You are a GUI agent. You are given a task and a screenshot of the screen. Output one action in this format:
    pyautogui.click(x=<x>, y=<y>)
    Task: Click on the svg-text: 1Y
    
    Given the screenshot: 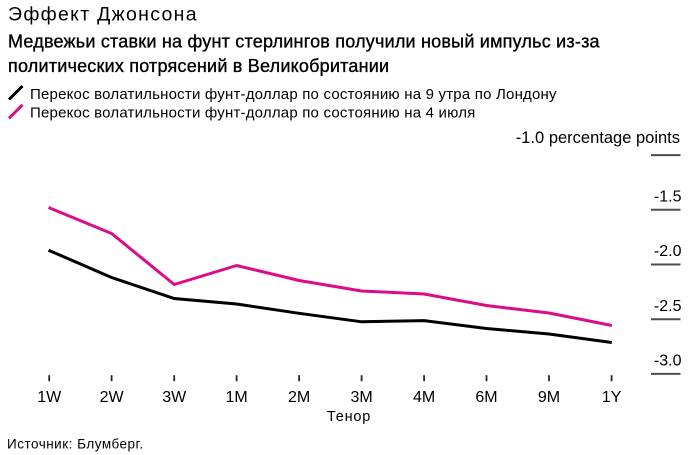 What is the action you would take?
    pyautogui.click(x=612, y=397)
    